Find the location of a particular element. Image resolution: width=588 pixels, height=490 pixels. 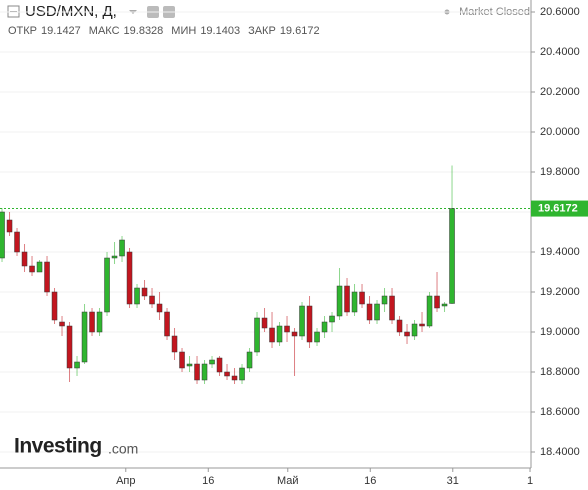

y-tick-label: 18.8000 is located at coordinates (560, 372).